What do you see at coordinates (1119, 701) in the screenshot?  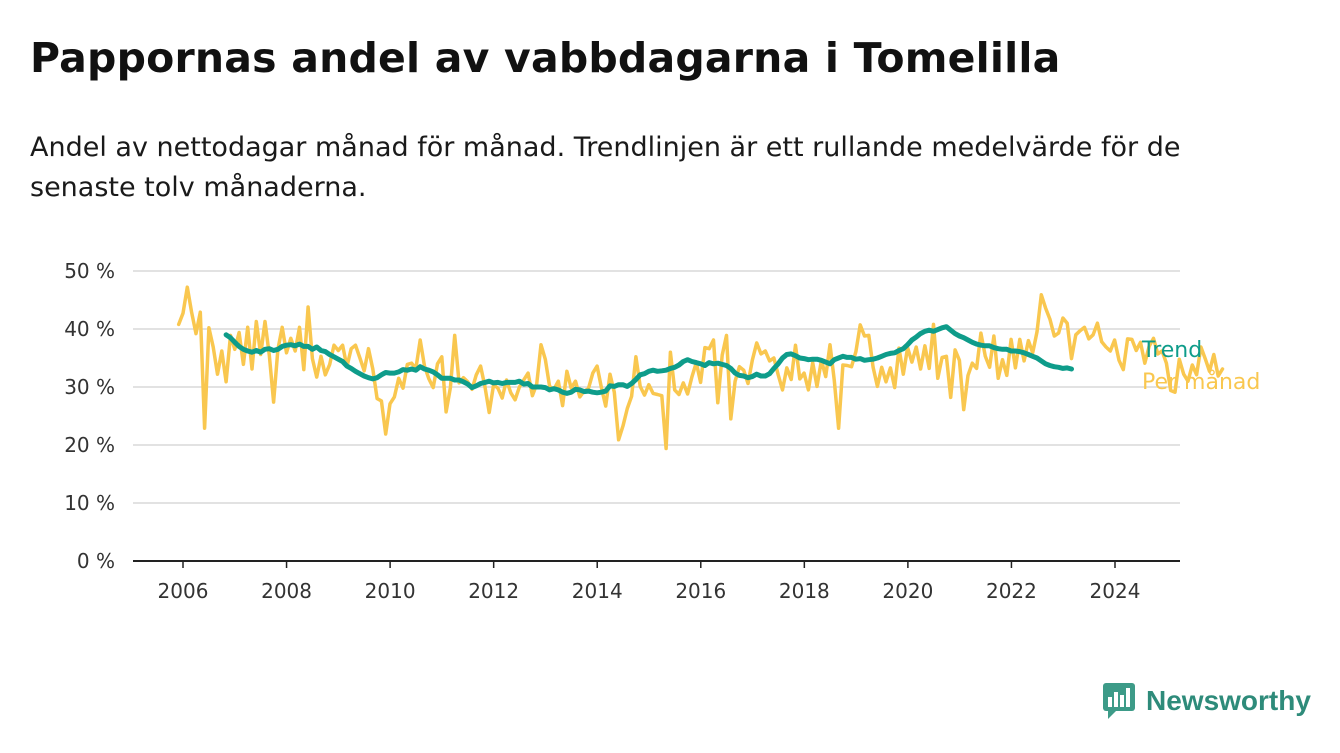 I see `newsworthy-logo-icon` at bounding box center [1119, 701].